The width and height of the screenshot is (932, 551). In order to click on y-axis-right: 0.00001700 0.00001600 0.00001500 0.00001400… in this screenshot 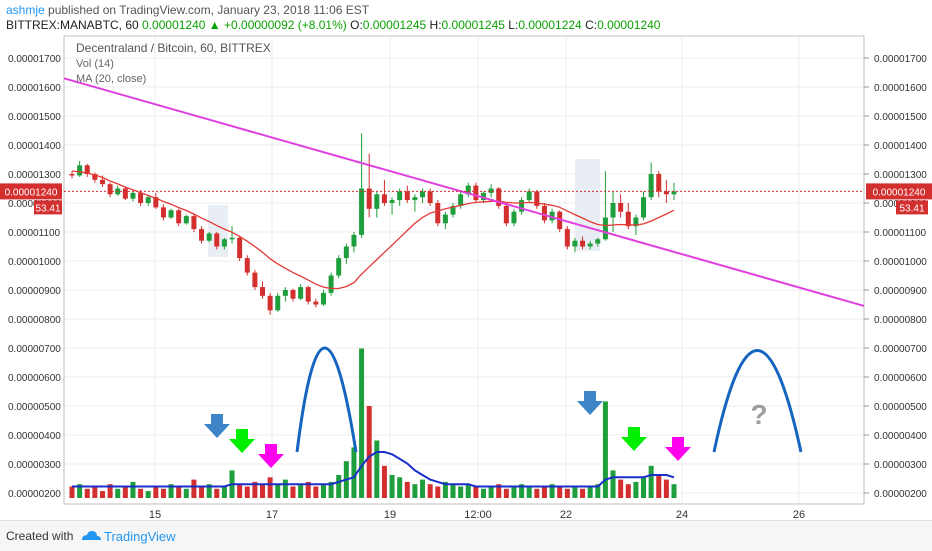, I will do `click(895, 277)`.